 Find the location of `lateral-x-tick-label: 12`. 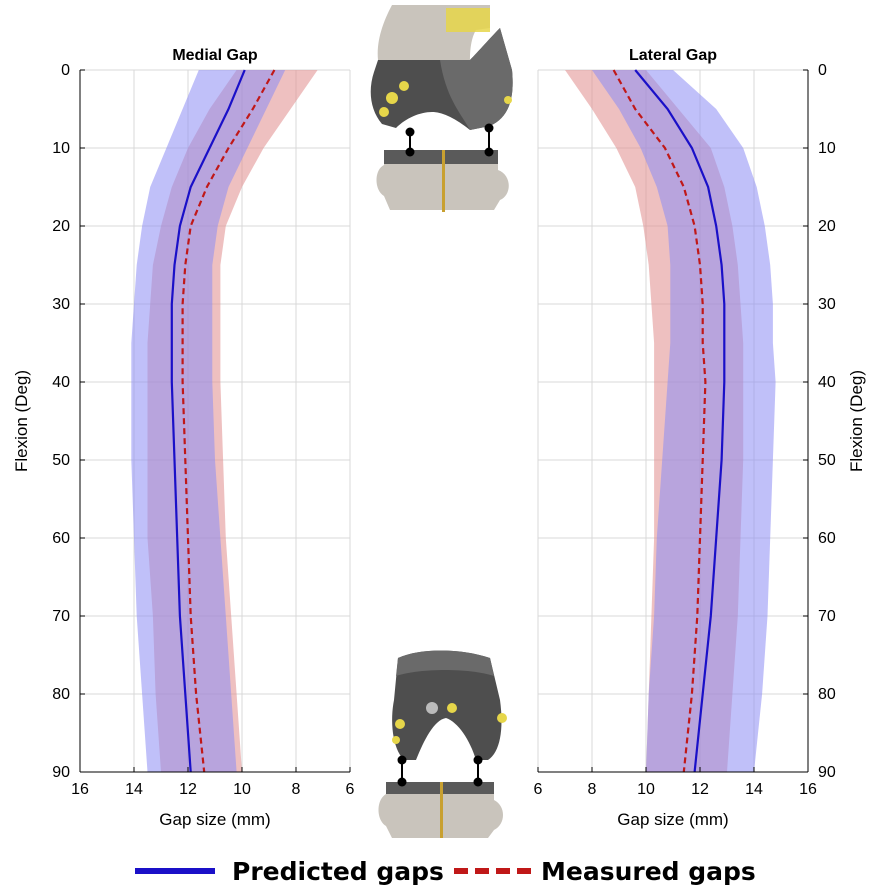

lateral-x-tick-label: 12 is located at coordinates (700, 789).